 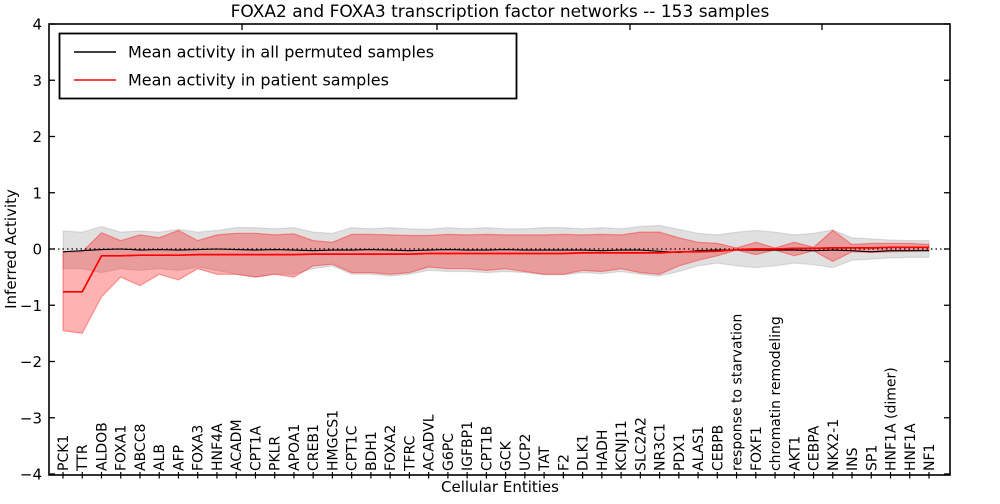 What do you see at coordinates (281, 52) in the screenshot?
I see `legend-label-permuted-samples: Mean activity in all permuted samples` at bounding box center [281, 52].